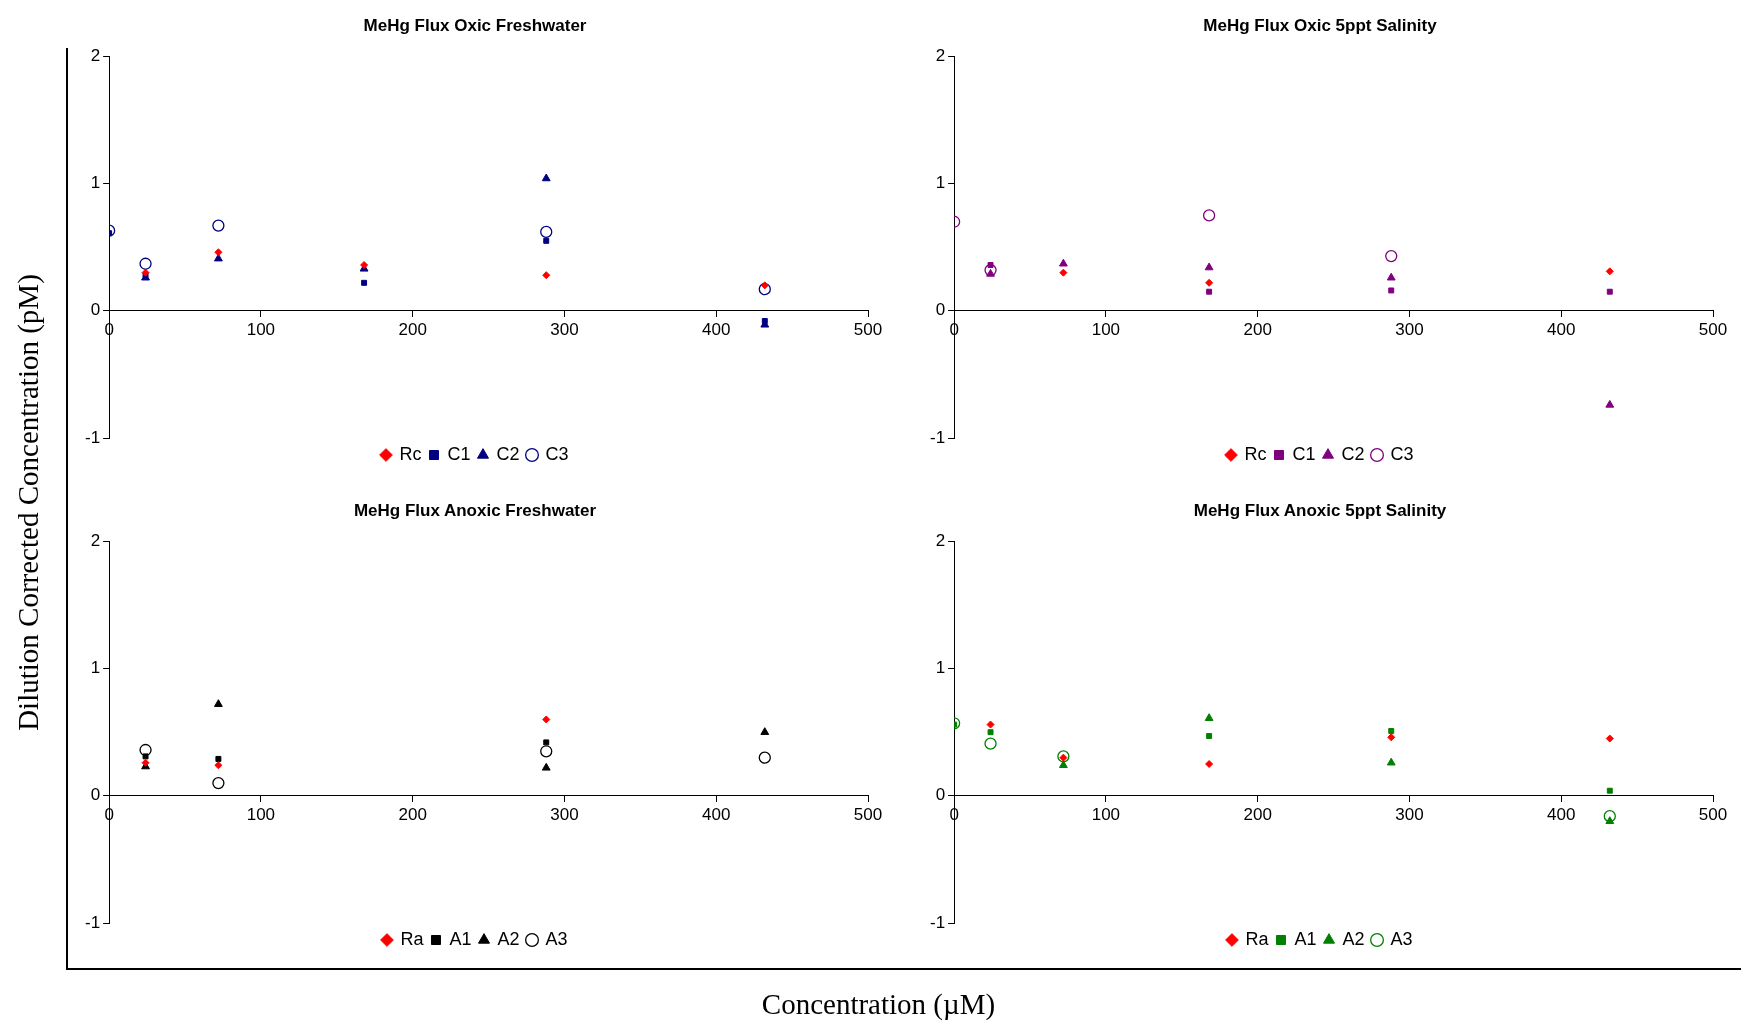 The height and width of the screenshot is (1023, 1741). I want to click on chart-title: MeHg Flux Oxic 5ppt Salinity, so click(1320, 25).